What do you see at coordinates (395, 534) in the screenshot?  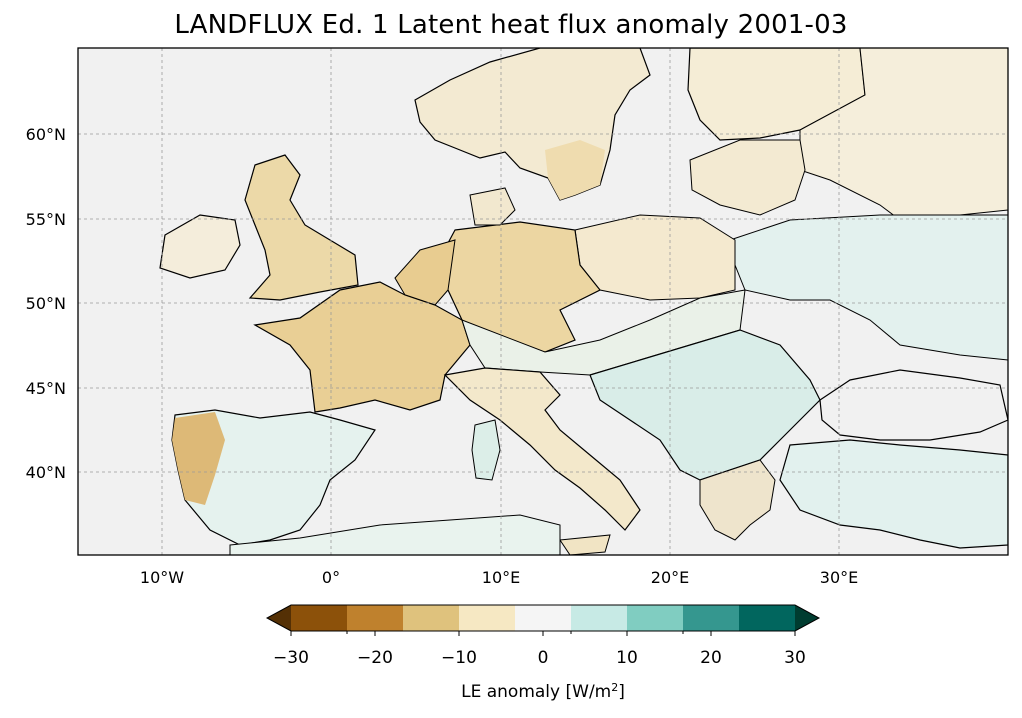 I see `land-north-africa` at bounding box center [395, 534].